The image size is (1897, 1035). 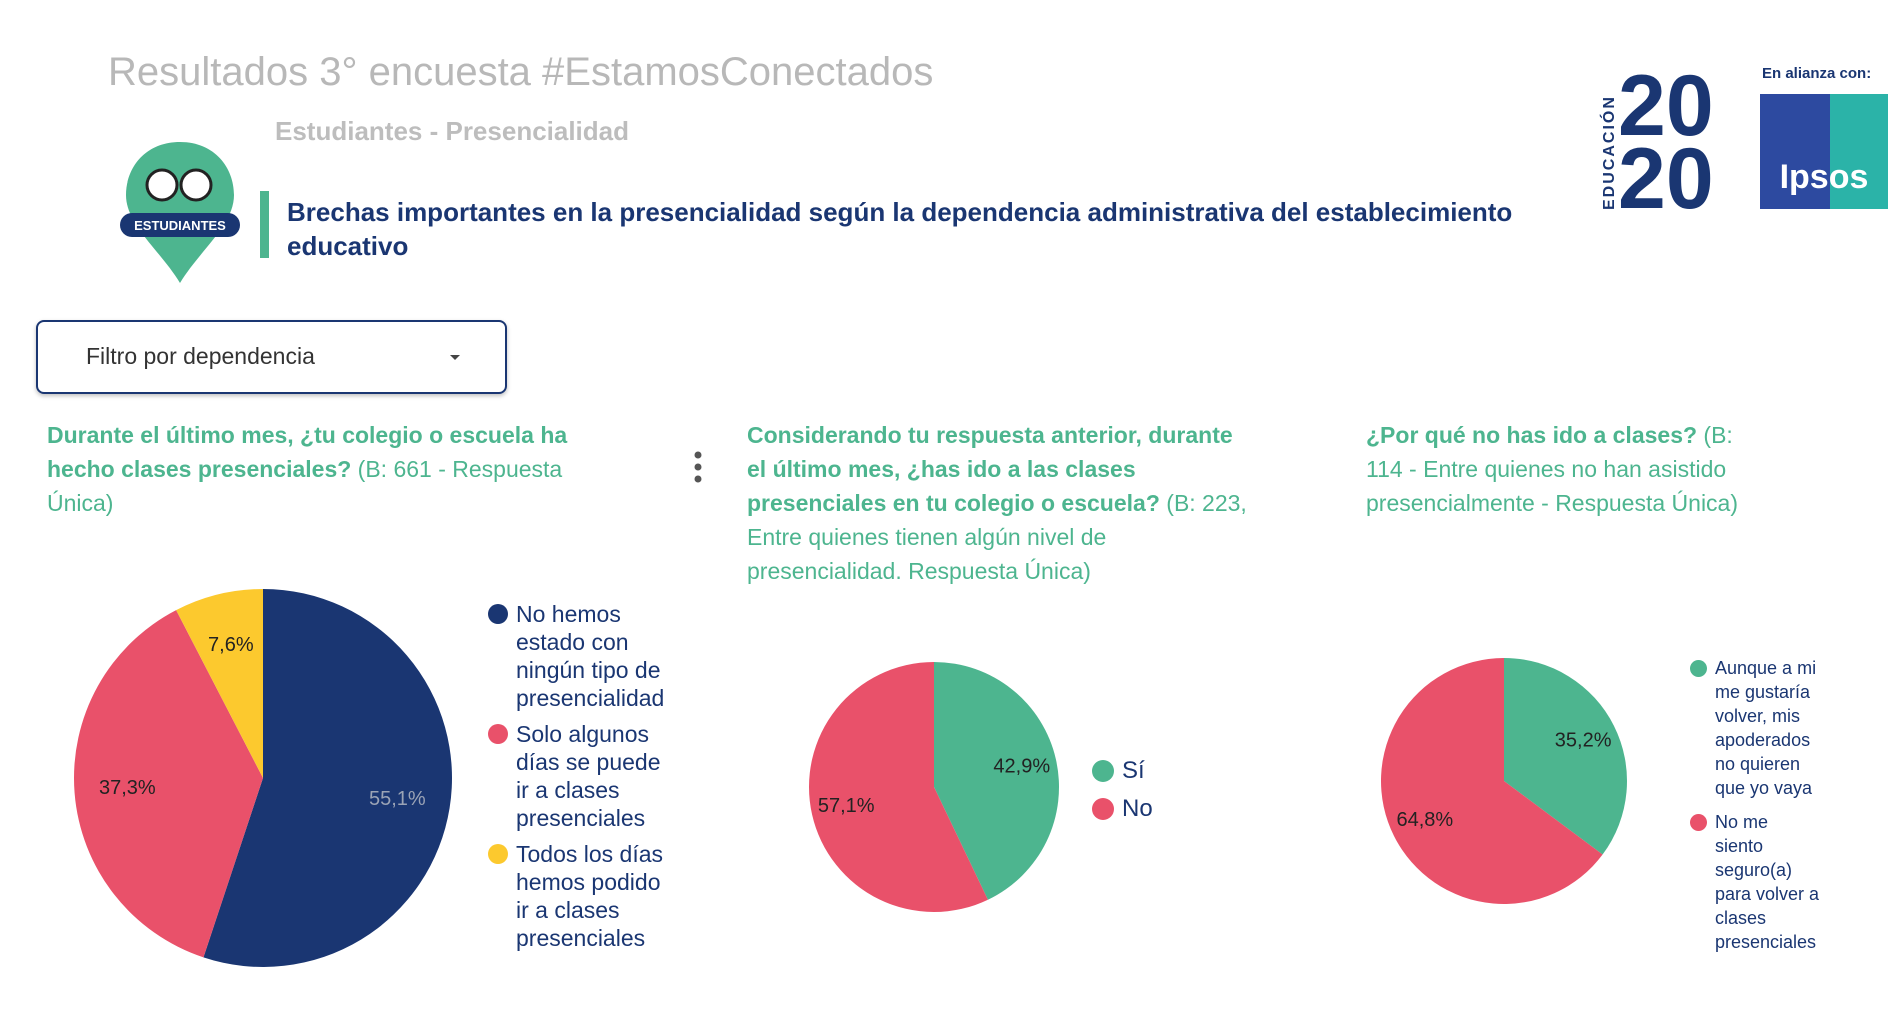 What do you see at coordinates (1743, 140) in the screenshot?
I see `logos: EDUCACIÓN 20 20 En alianza con: Ipsos` at bounding box center [1743, 140].